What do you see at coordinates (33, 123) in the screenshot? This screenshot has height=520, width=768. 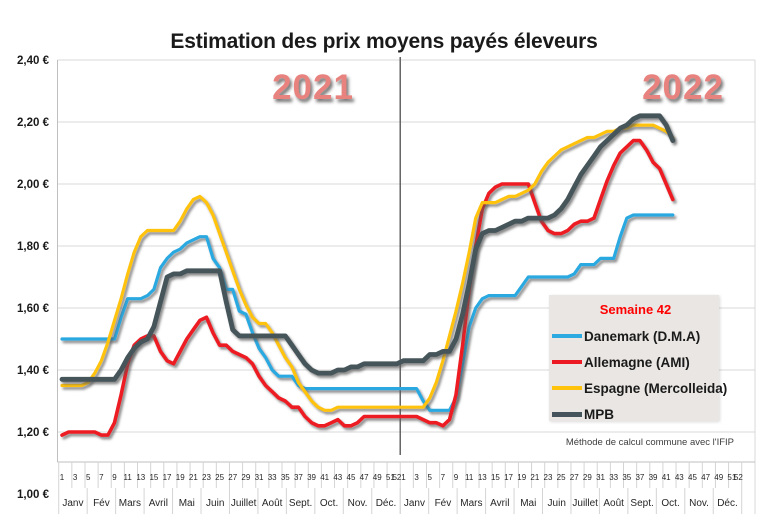 I see `y-tick-label: 2,20 €` at bounding box center [33, 123].